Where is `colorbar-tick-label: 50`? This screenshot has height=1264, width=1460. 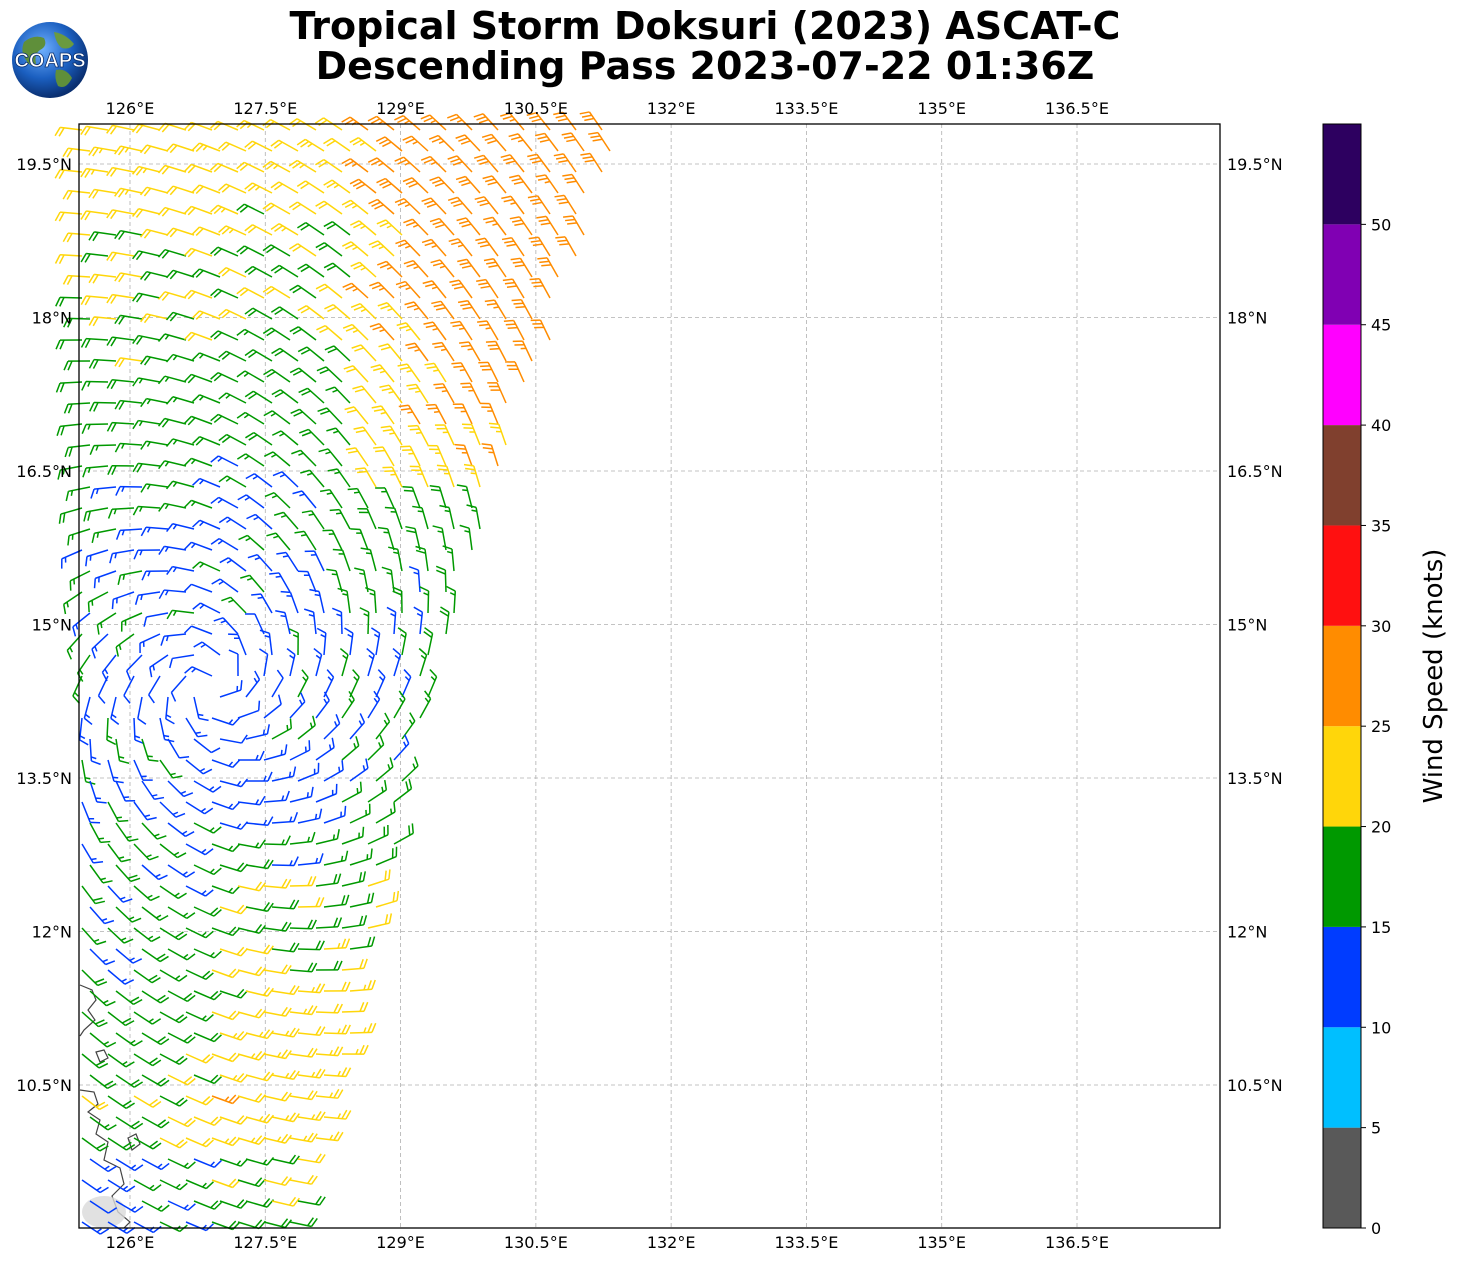 colorbar-tick-label: 50 is located at coordinates (1381, 224).